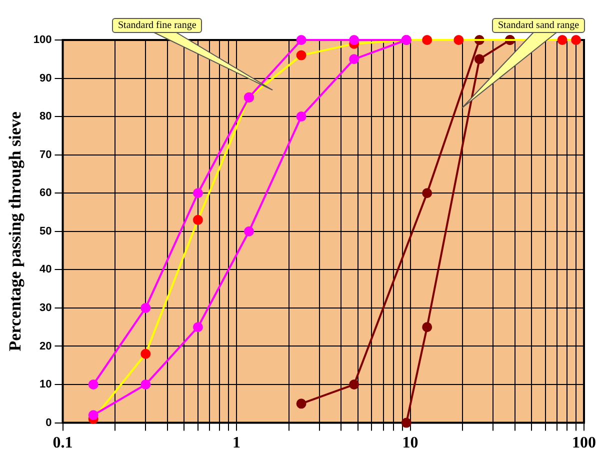 Image resolution: width=608 pixels, height=456 pixels. What do you see at coordinates (46, 270) in the screenshot?
I see `y-tick-label: 40` at bounding box center [46, 270].